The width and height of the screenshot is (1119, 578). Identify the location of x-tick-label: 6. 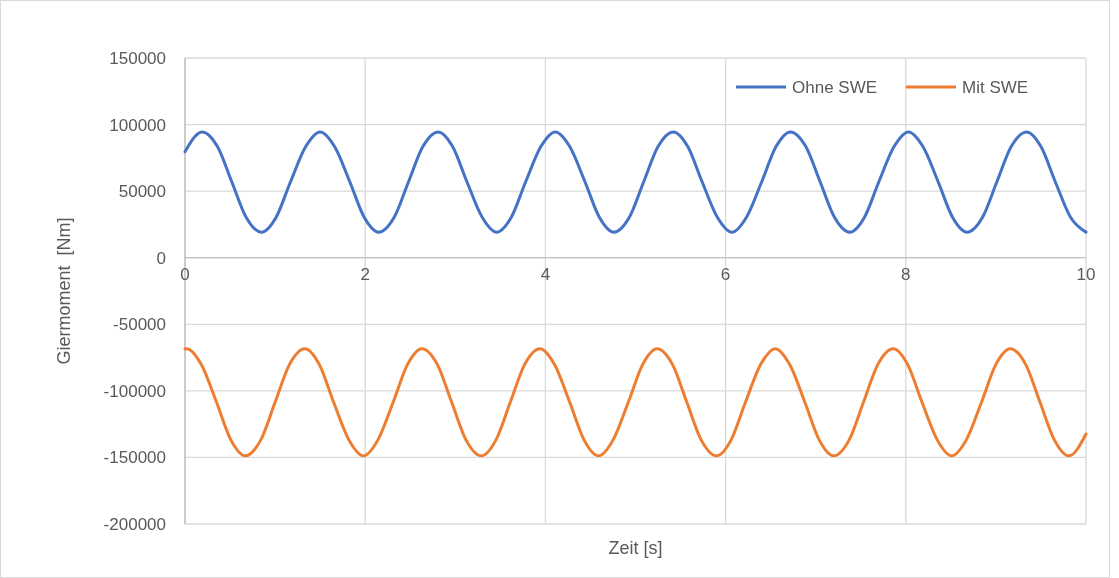
(725, 274).